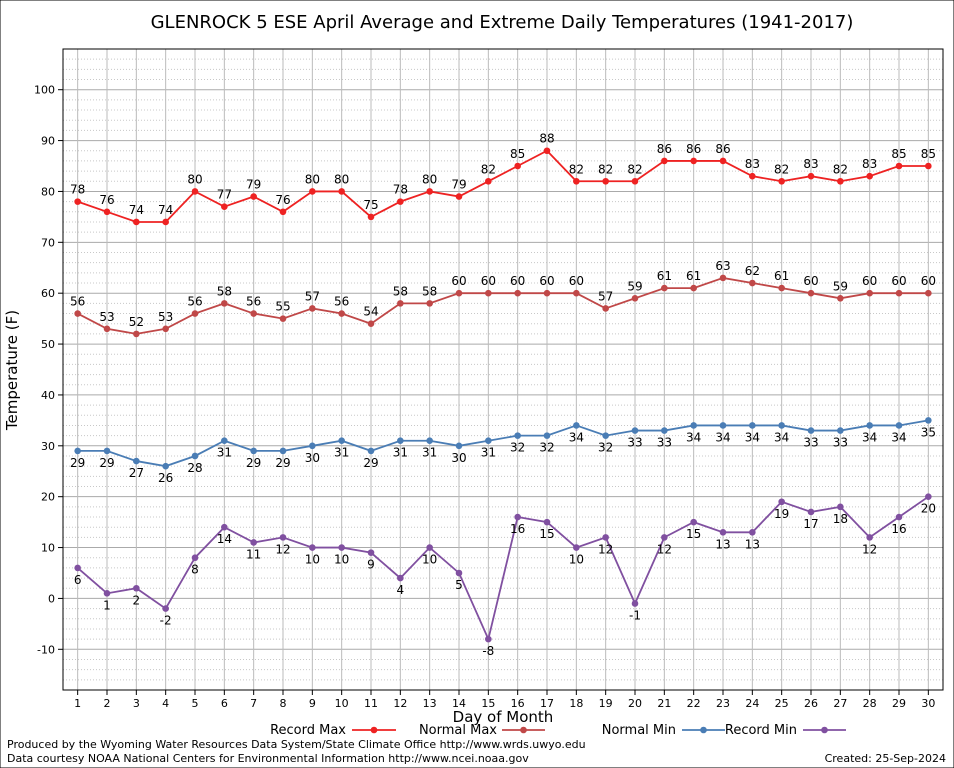  I want to click on x-tick-label: 8, so click(283, 703).